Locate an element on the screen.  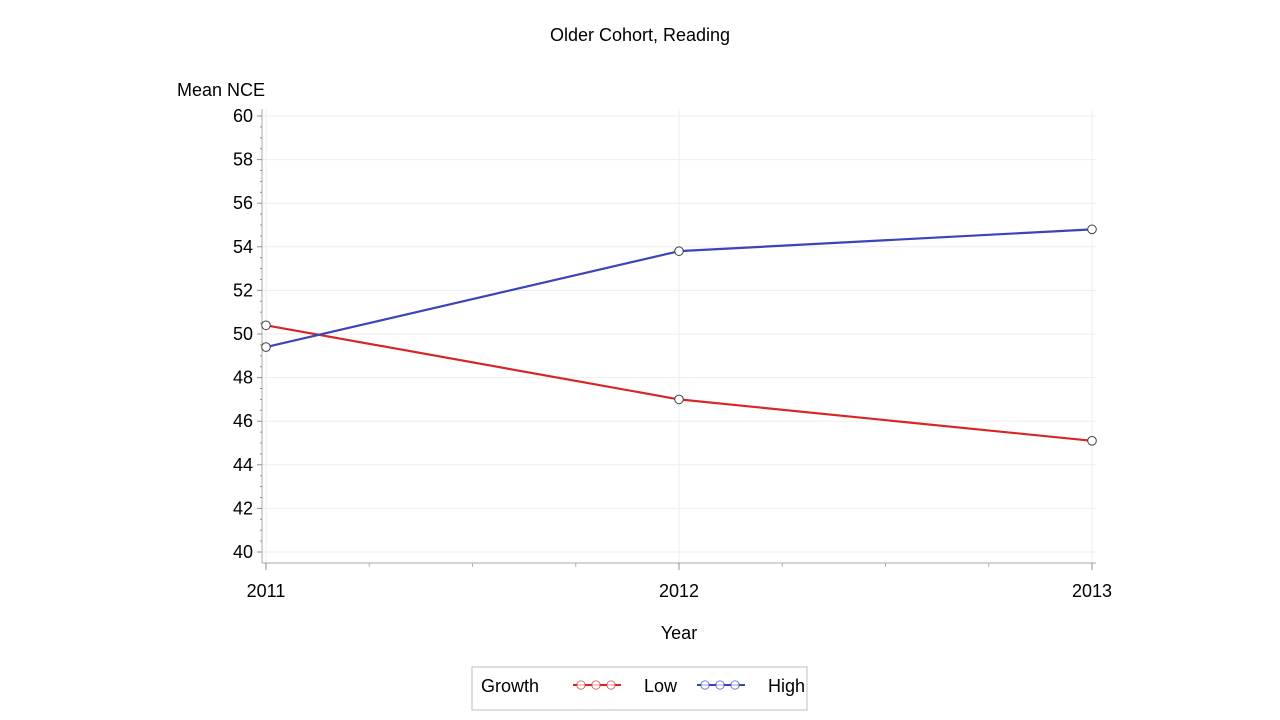
legend-title: Growth is located at coordinates (510, 686).